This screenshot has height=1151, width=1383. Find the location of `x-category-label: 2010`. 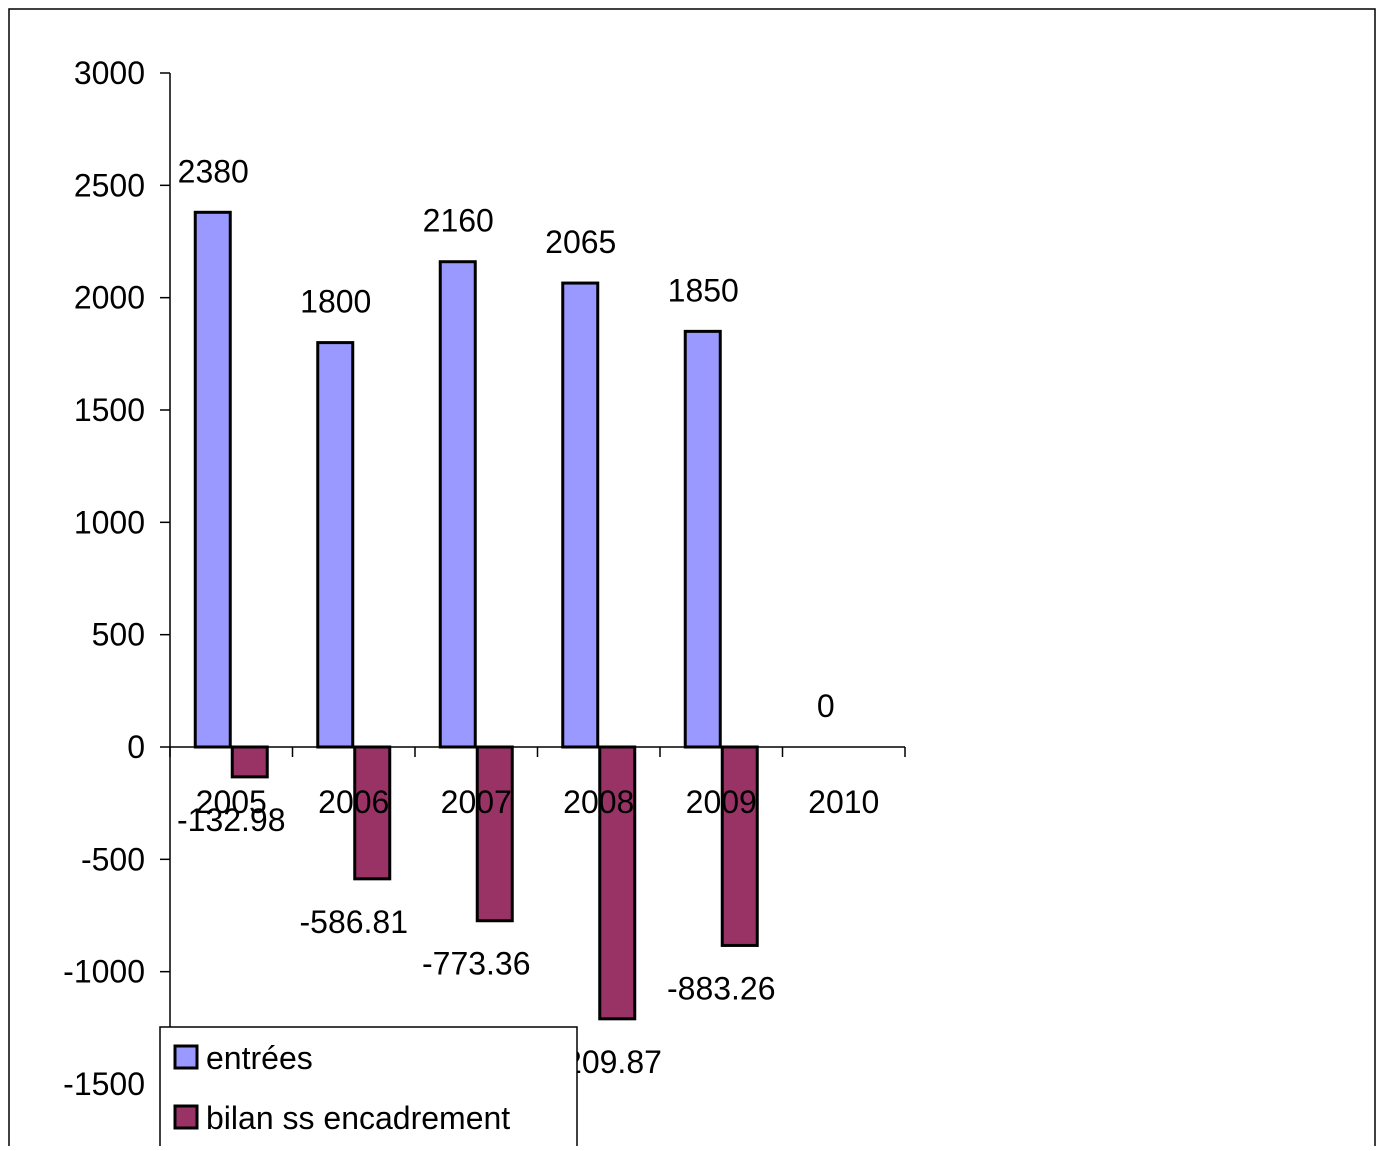

x-category-label: 2010 is located at coordinates (843, 802).